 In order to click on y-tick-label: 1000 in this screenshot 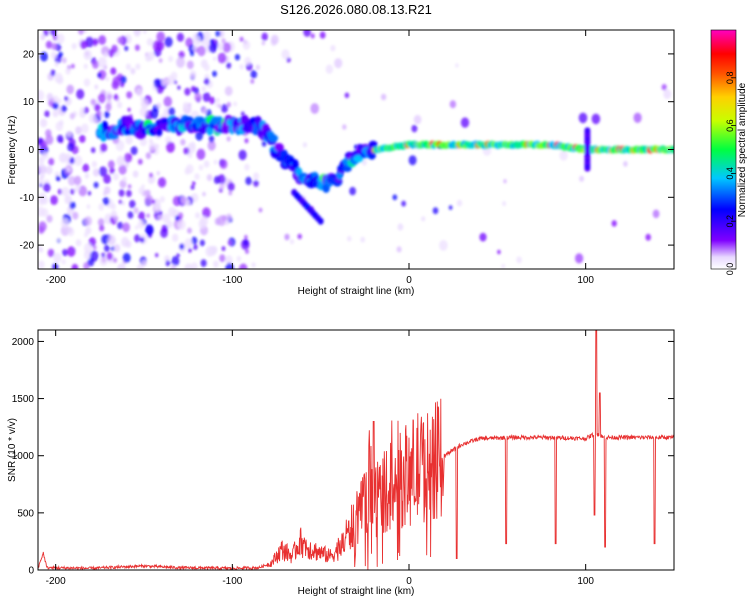, I will do `click(23, 456)`.